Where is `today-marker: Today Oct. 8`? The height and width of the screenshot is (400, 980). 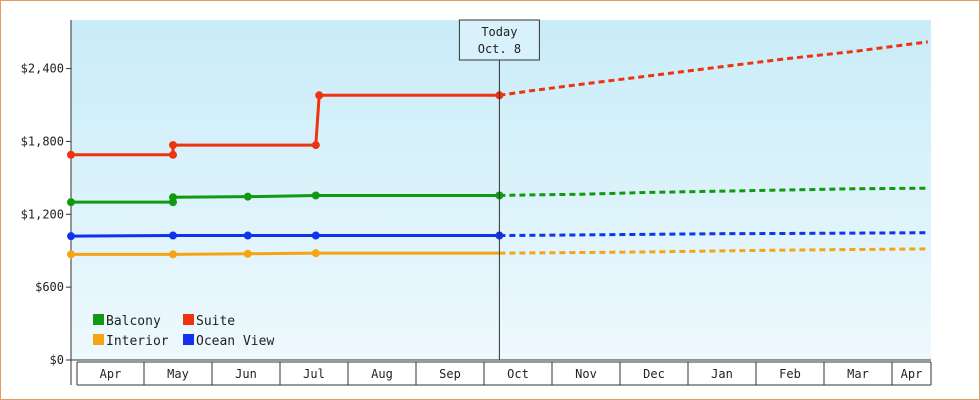
today-marker: Today Oct. 8 is located at coordinates (499, 189).